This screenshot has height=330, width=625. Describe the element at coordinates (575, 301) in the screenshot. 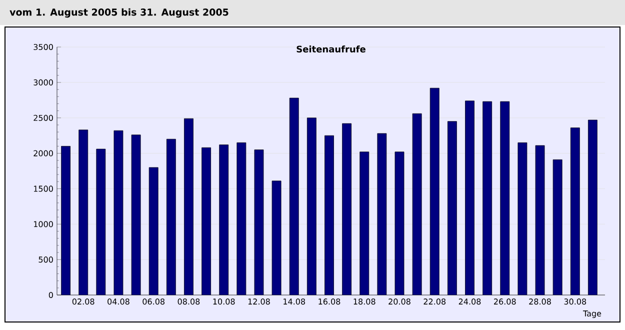

I see `x-tick-label: 30.08` at that location.